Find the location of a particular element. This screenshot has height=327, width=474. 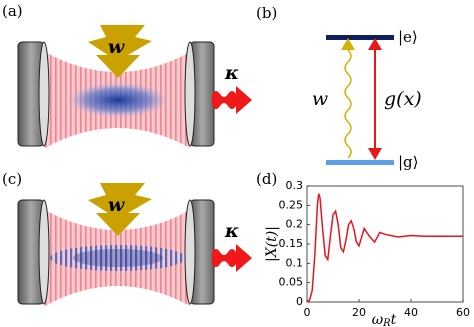

ground-level is located at coordinates (360, 162).